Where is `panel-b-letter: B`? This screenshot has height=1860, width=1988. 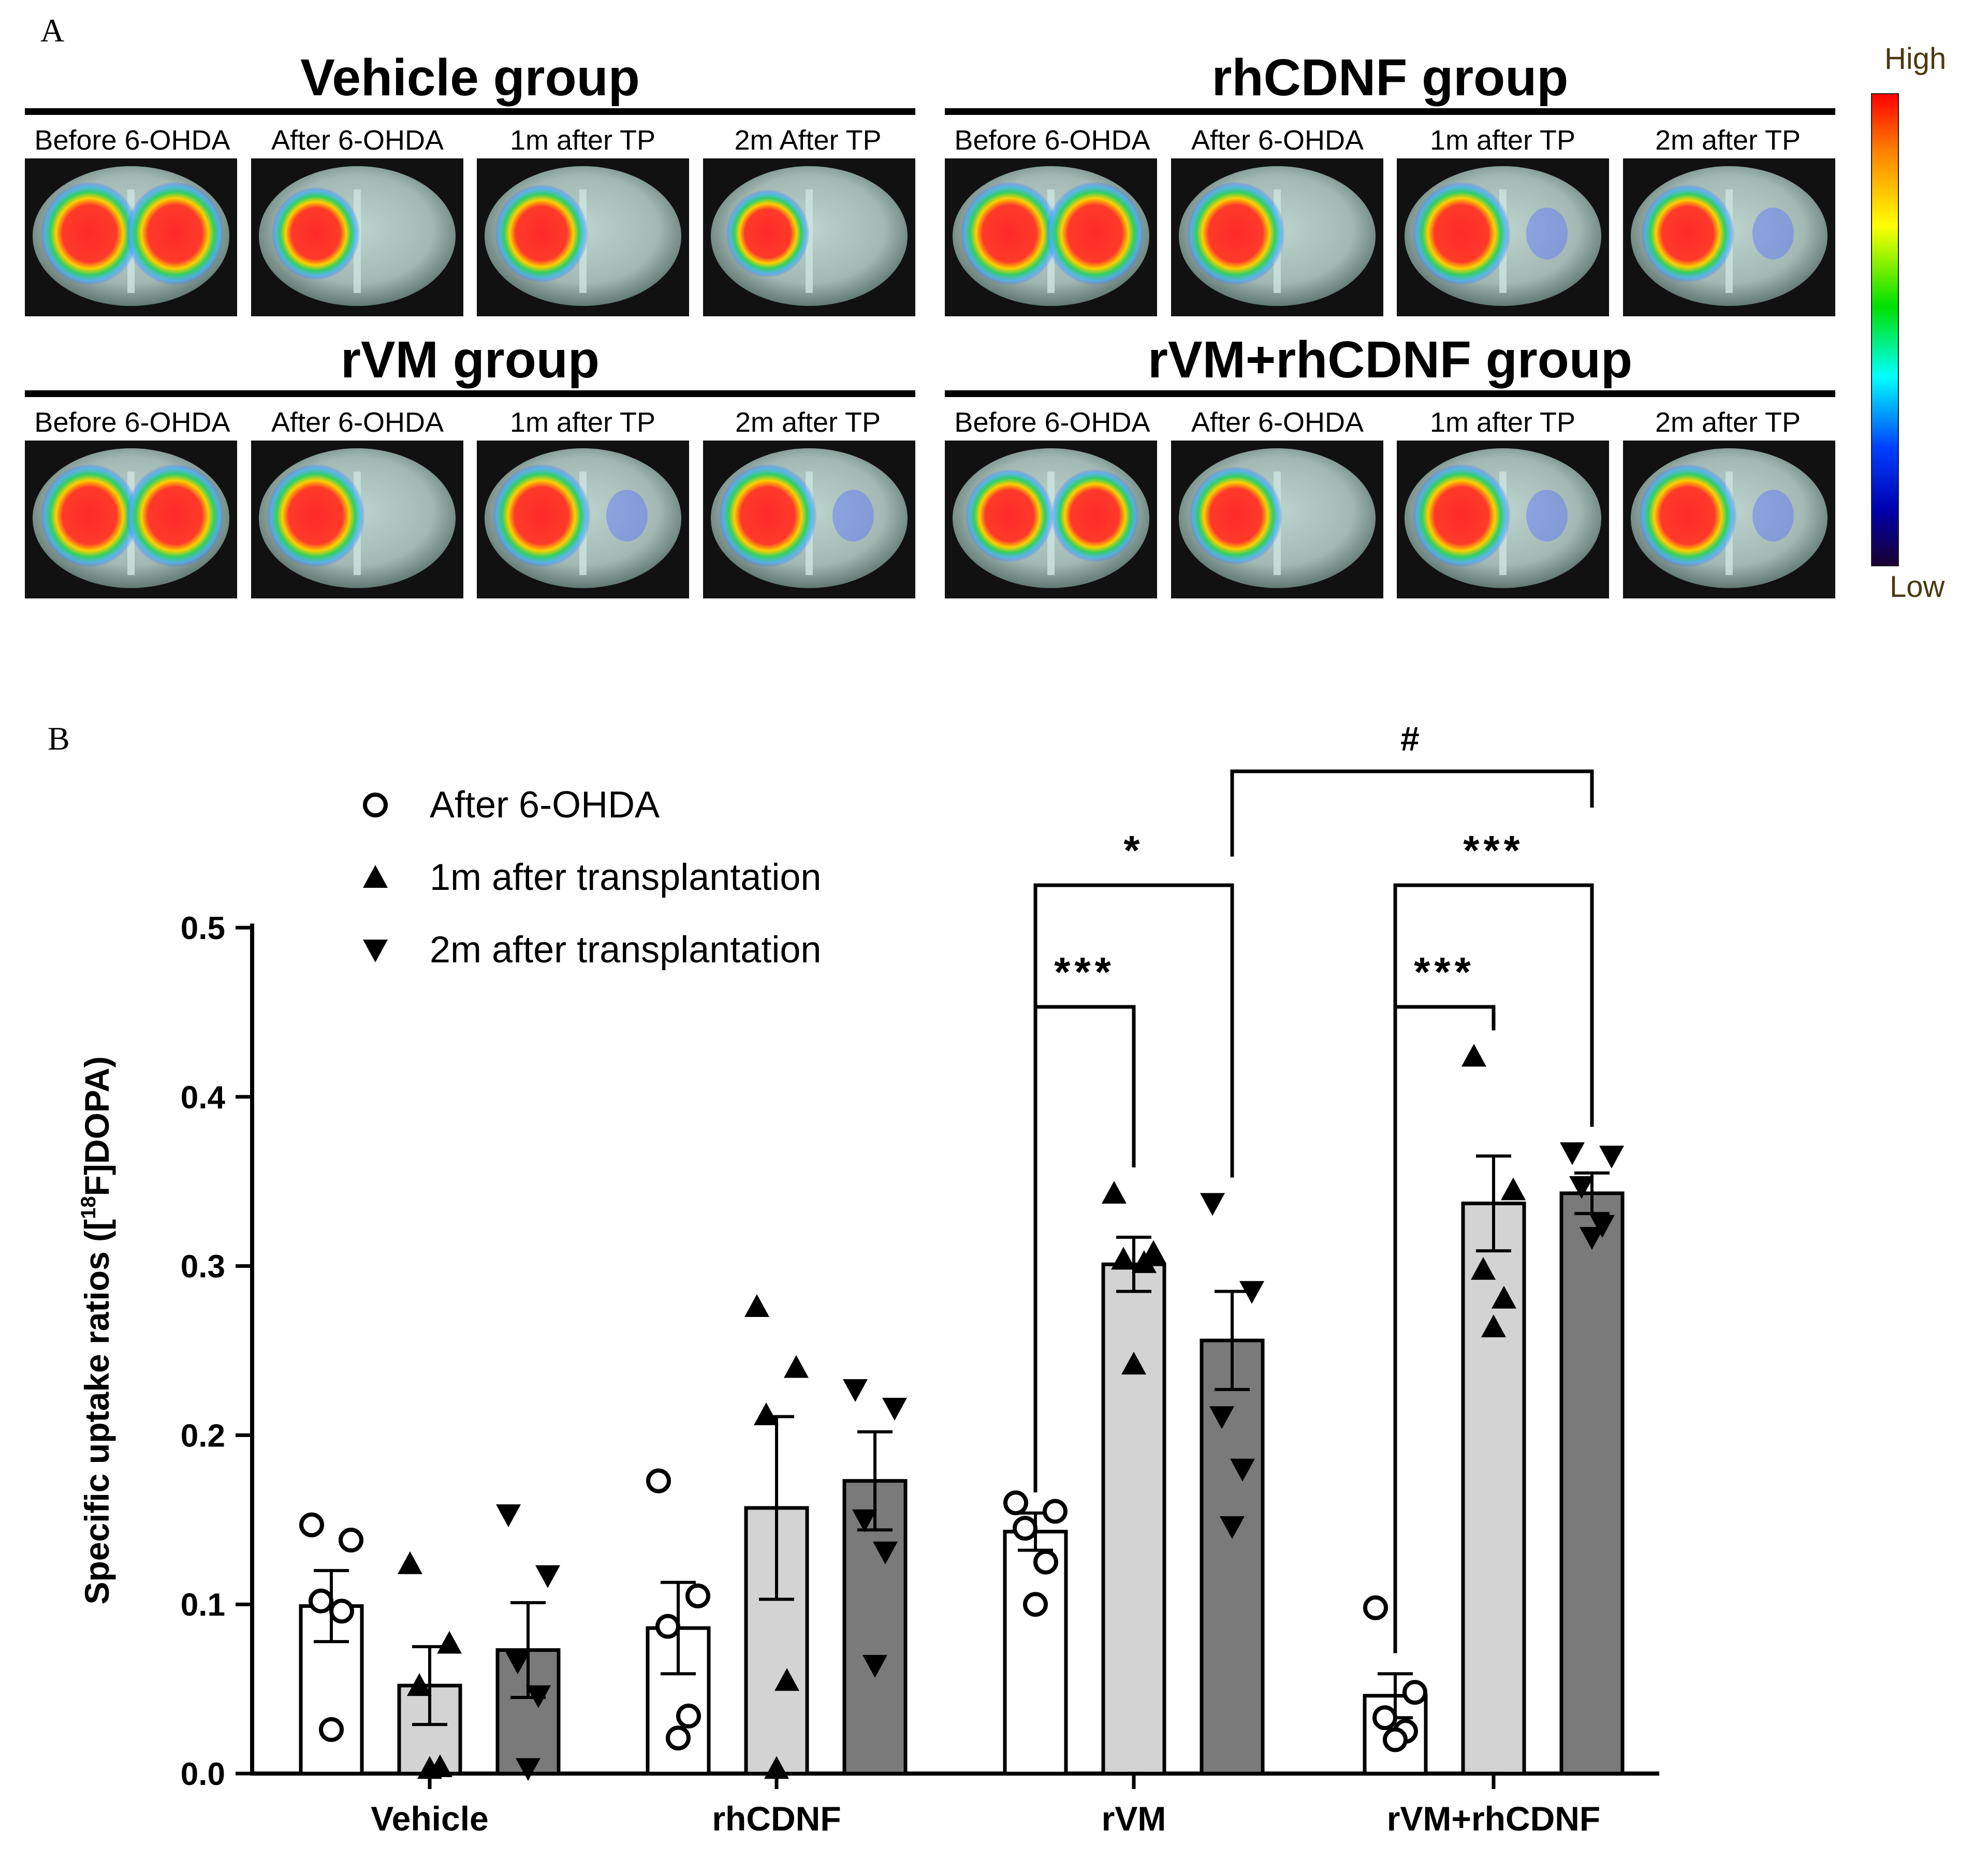
panel-b-letter: B is located at coordinates (59, 738).